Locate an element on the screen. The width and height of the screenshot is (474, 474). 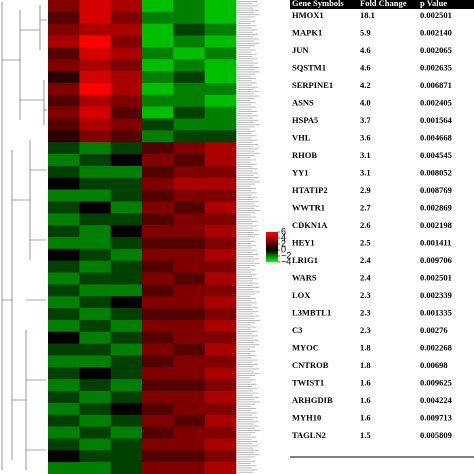
table-cell: 2.3 is located at coordinates (365, 312).